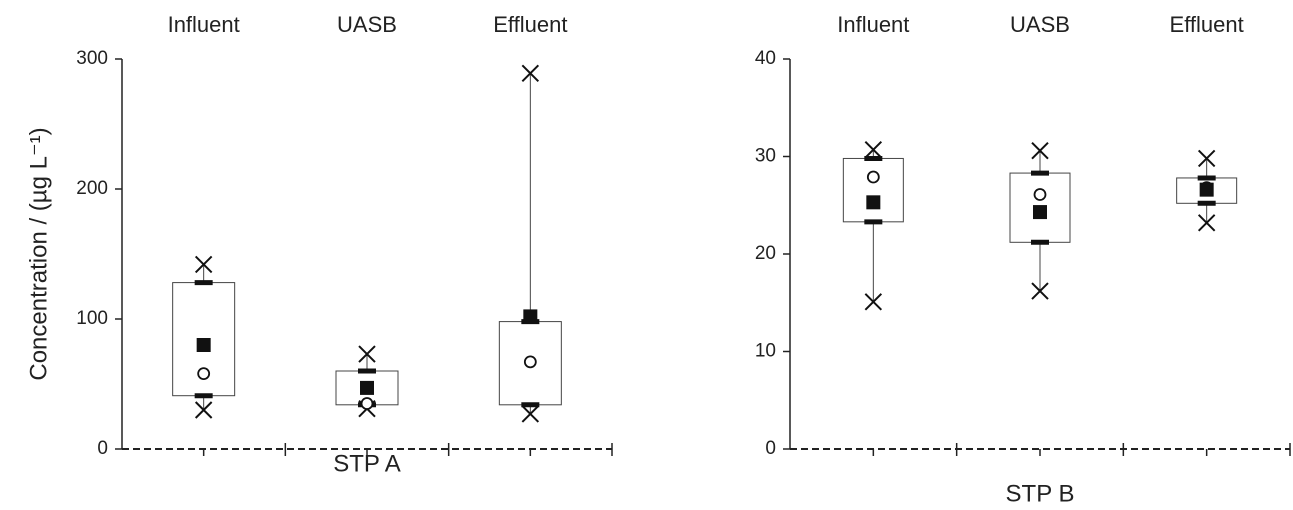 This screenshot has width=1293, height=510. Describe the element at coordinates (38, 253) in the screenshot. I see `y-axis-label: Concentration / (µg L⁻¹)` at that location.